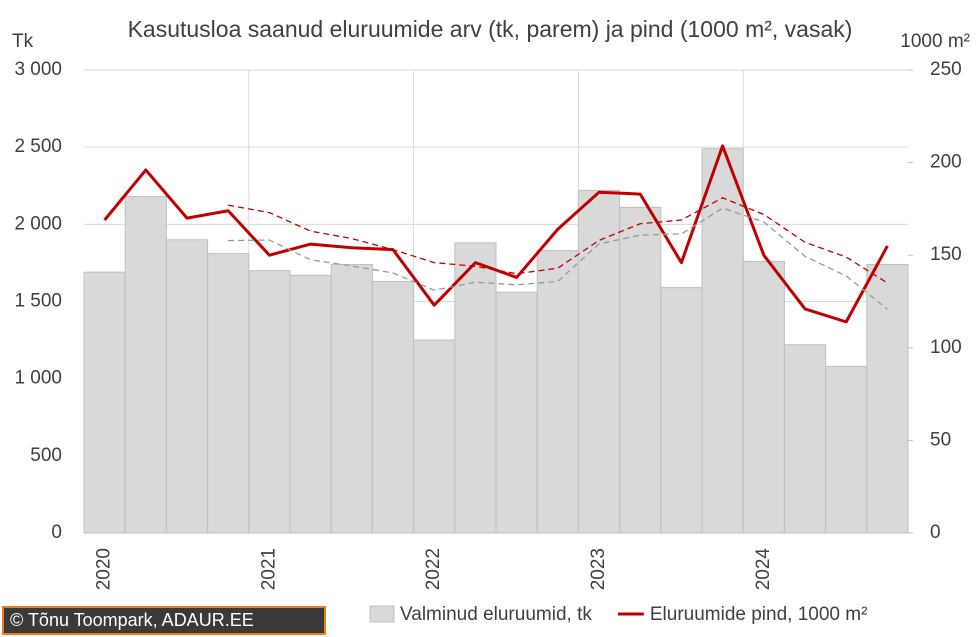 Image resolution: width=976 pixels, height=637 pixels. What do you see at coordinates (38, 146) in the screenshot?
I see `y-tick-label: 2 500` at bounding box center [38, 146].